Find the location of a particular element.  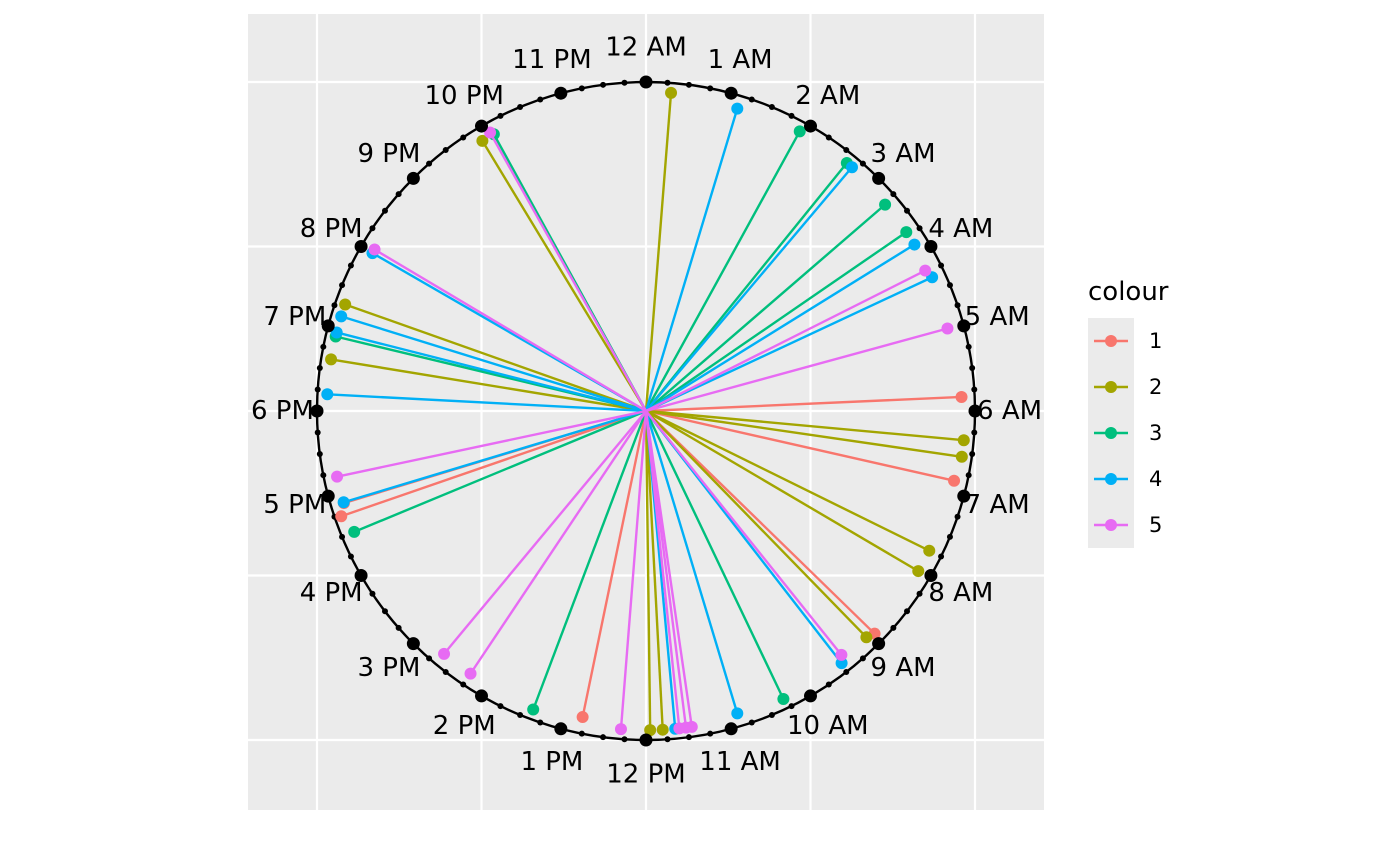

hour-label: 12 AM is located at coordinates (646, 47).